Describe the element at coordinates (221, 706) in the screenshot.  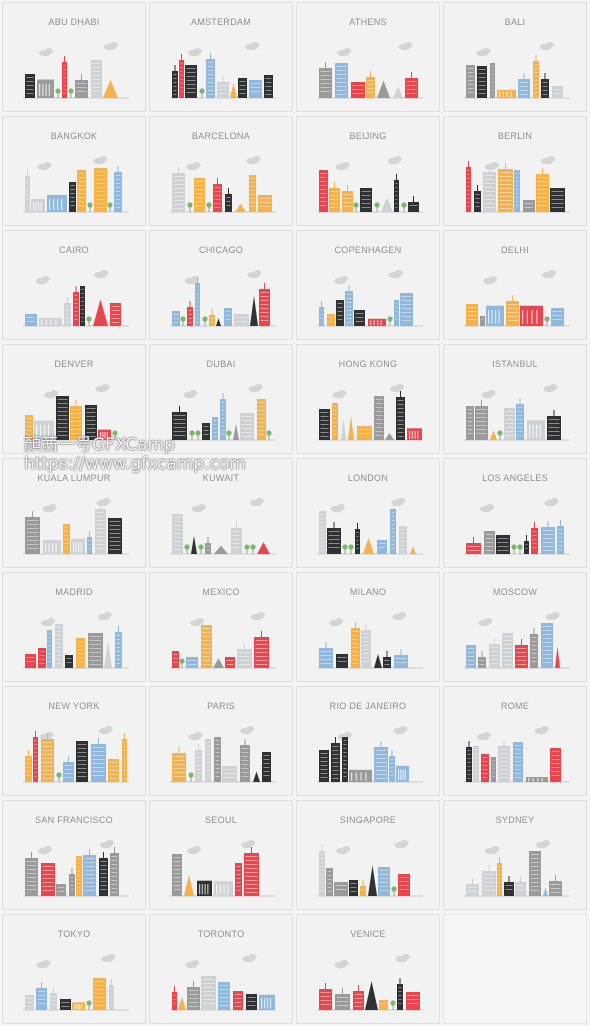
I see `city-title: PARIS` at that location.